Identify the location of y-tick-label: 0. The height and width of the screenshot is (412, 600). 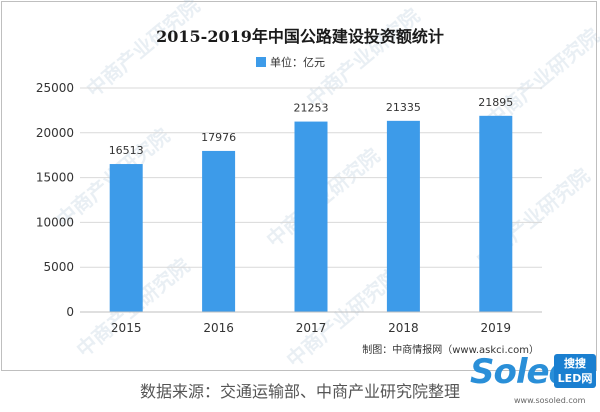
(70, 312).